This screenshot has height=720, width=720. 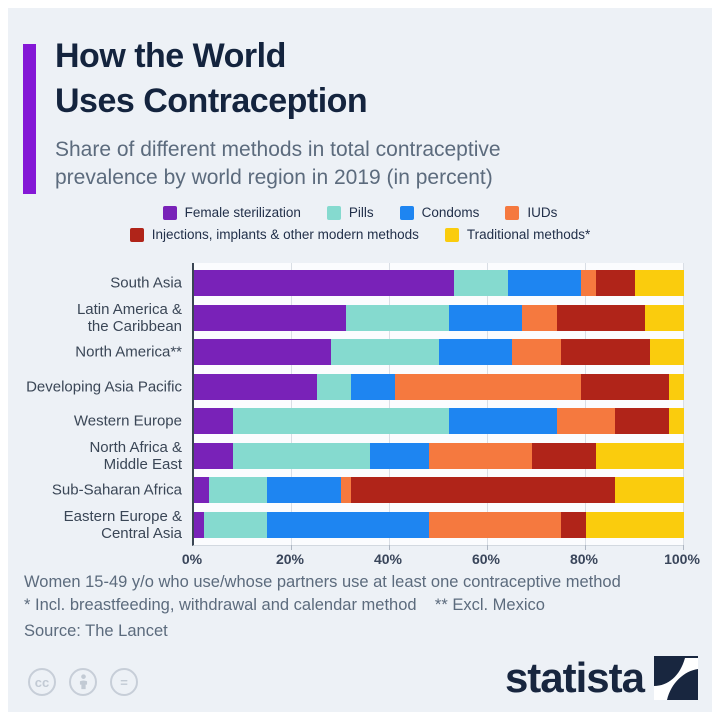 What do you see at coordinates (574, 677) in the screenshot?
I see `statista-wordmark: statista` at bounding box center [574, 677].